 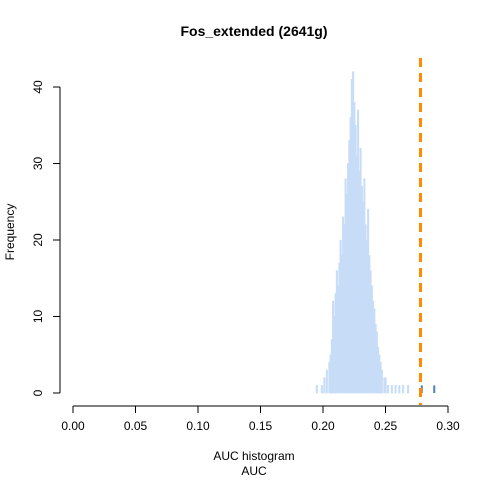 What do you see at coordinates (362, 232) in the screenshot?
I see `histogram-bars` at bounding box center [362, 232].